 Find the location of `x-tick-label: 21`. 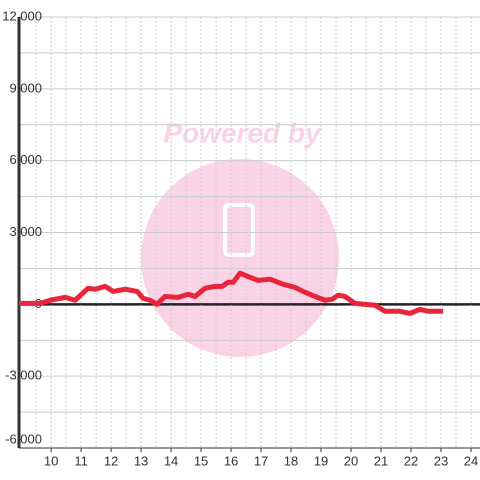

x-tick-label: 21 is located at coordinates (381, 460).